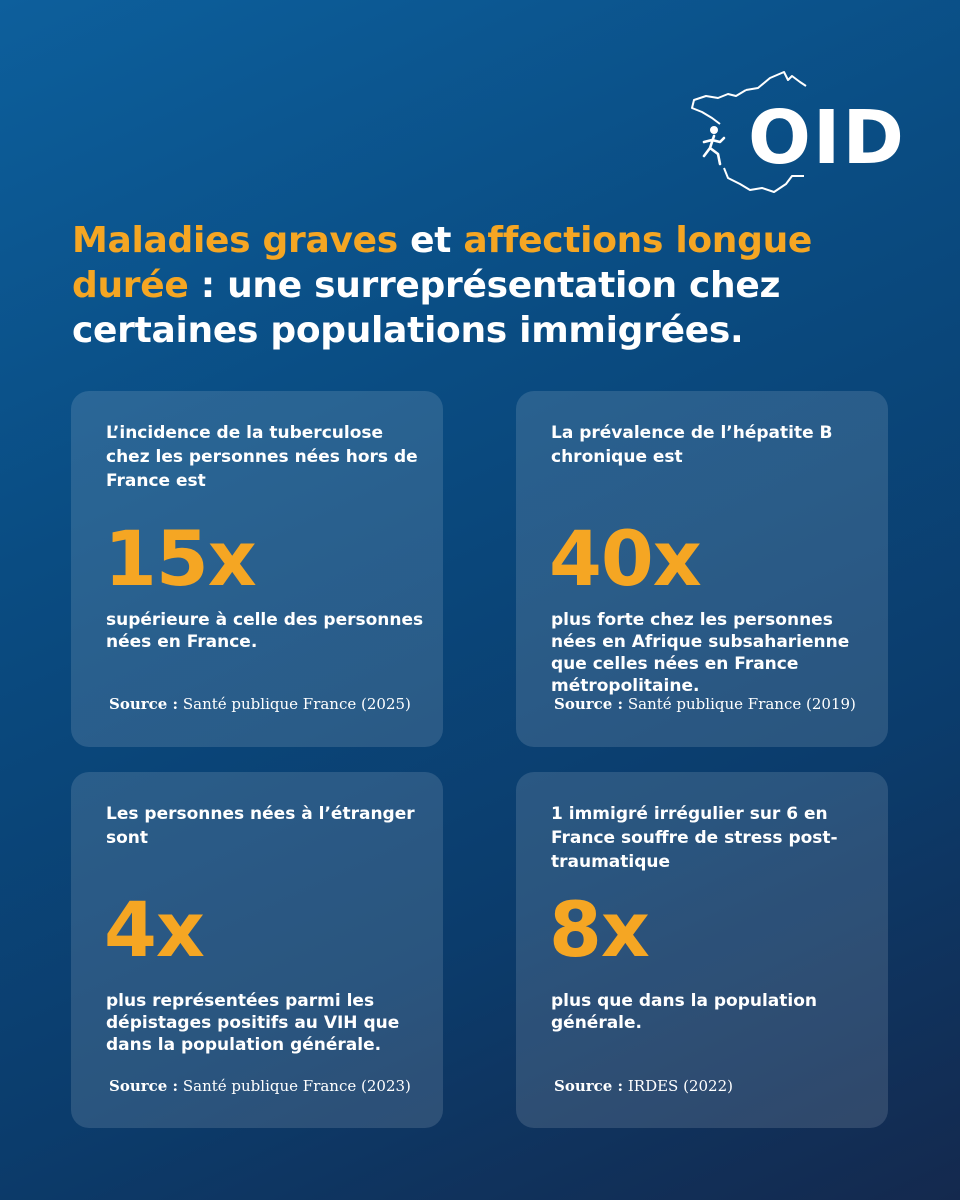 The height and width of the screenshot is (1200, 960). What do you see at coordinates (599, 929) in the screenshot?
I see `card-stat: 8x` at bounding box center [599, 929].